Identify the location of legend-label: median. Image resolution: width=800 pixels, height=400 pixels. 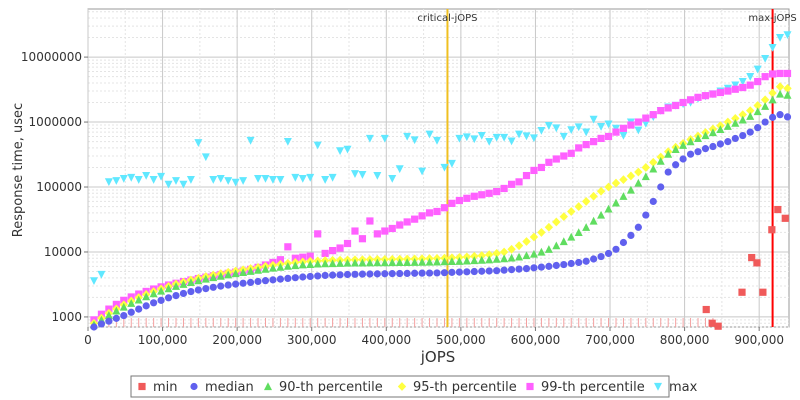
(229, 387).